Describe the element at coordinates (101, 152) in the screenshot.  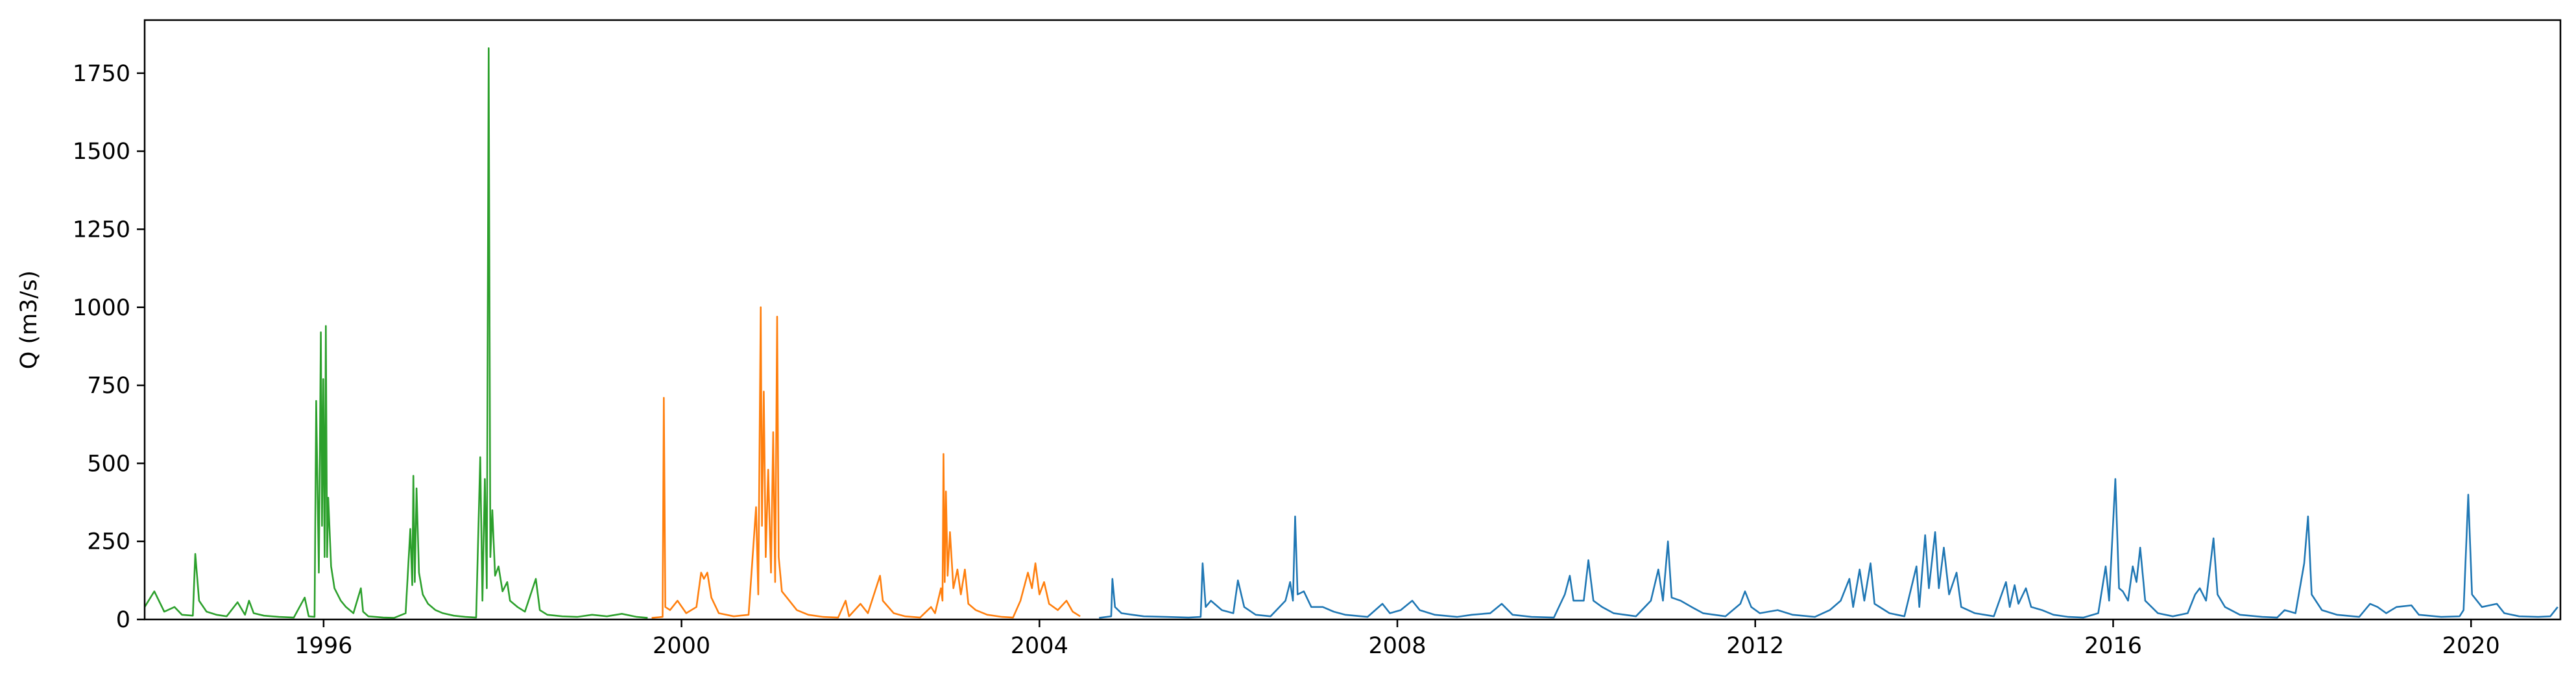
I see `y-tick-label: 1500` at that location.